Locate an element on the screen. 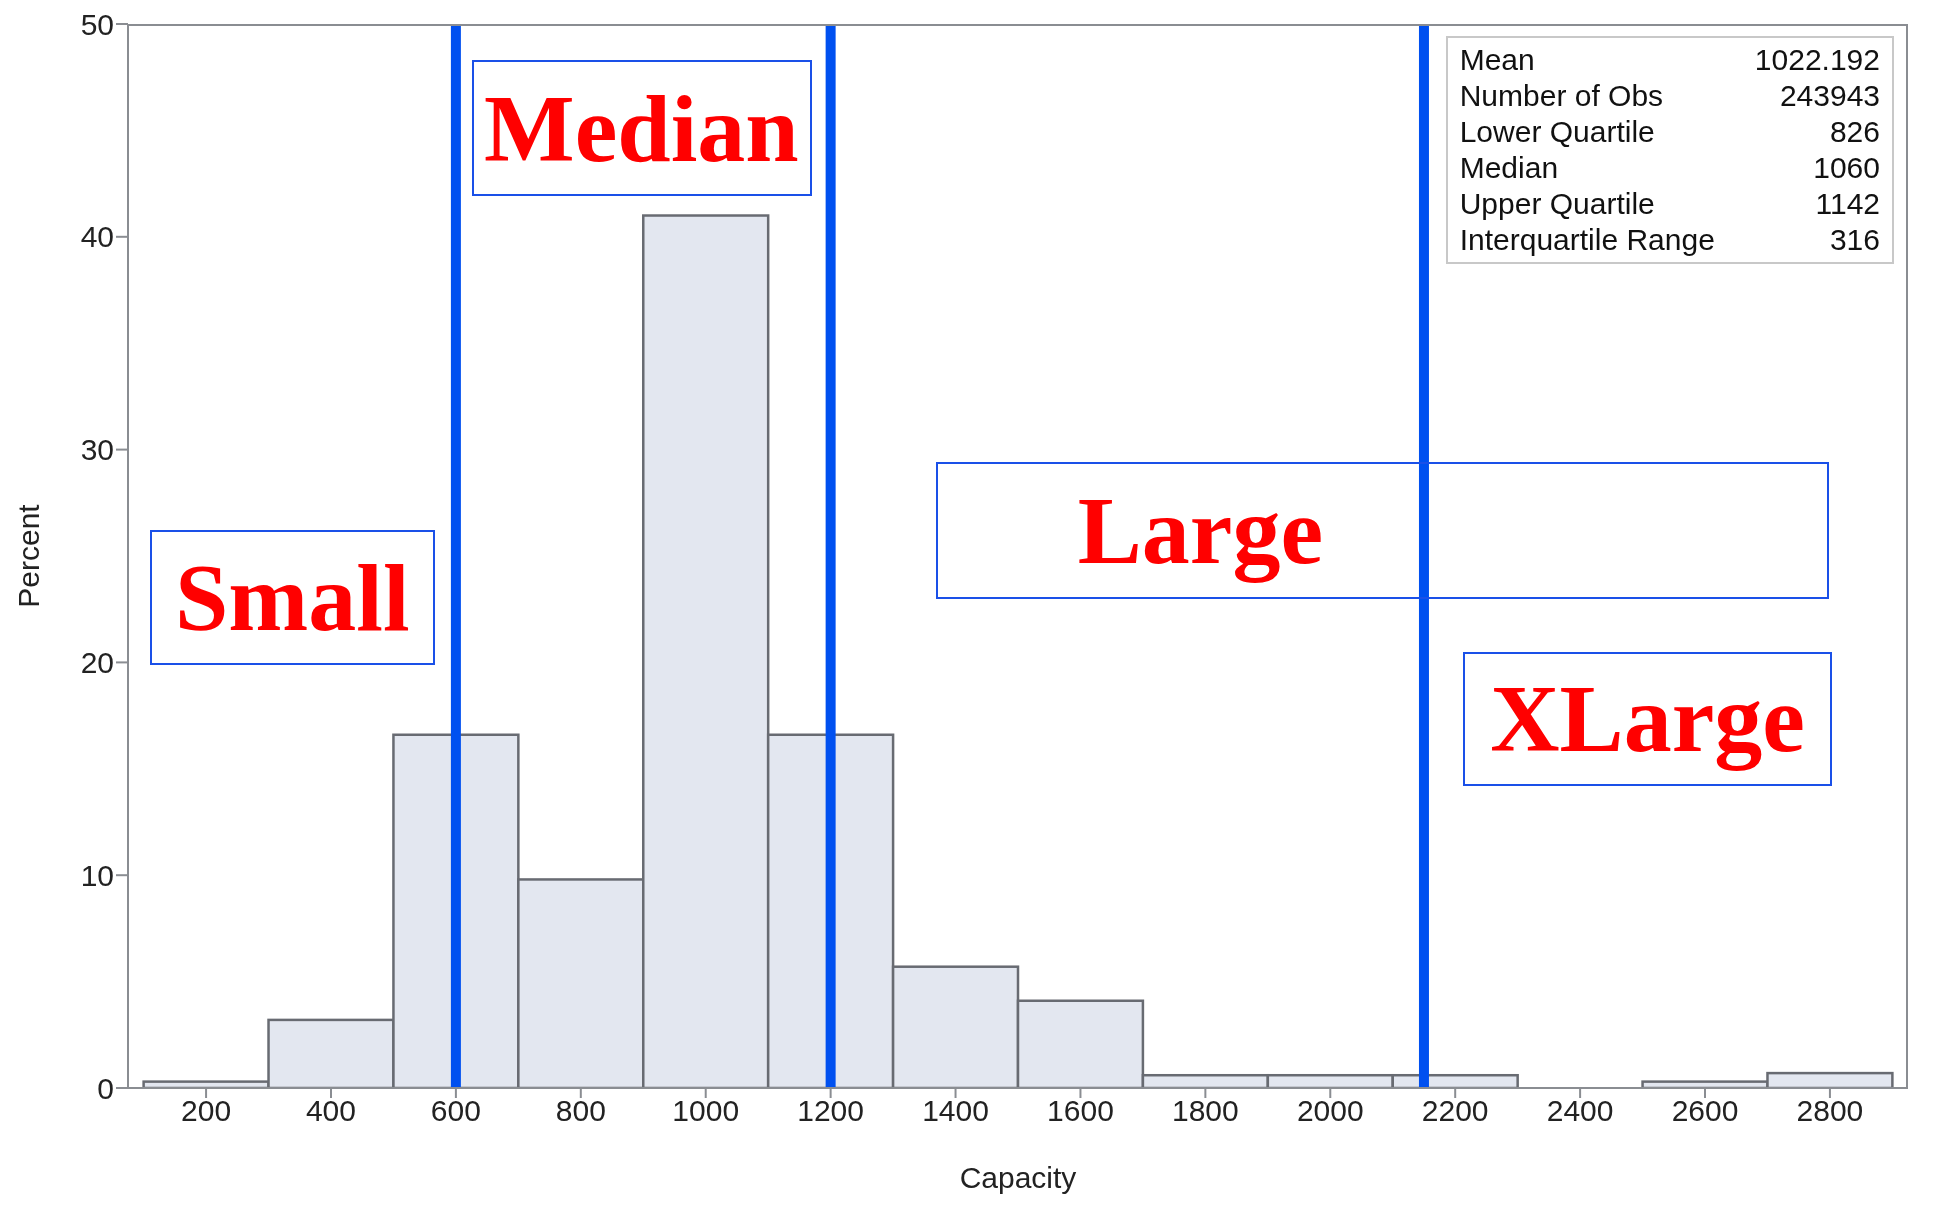 This screenshot has width=1944, height=1216. x-tick-label: 2200 is located at coordinates (1455, 1111).